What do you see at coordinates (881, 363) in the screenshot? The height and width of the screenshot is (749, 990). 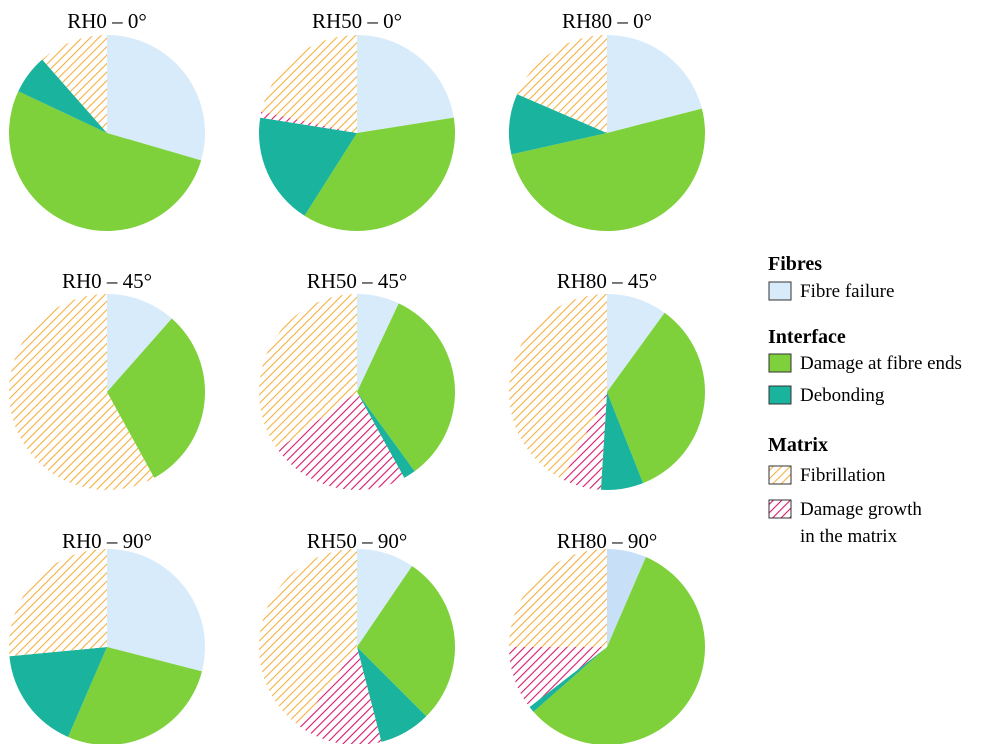 I see `legend-label: Damage at fibre ends` at bounding box center [881, 363].